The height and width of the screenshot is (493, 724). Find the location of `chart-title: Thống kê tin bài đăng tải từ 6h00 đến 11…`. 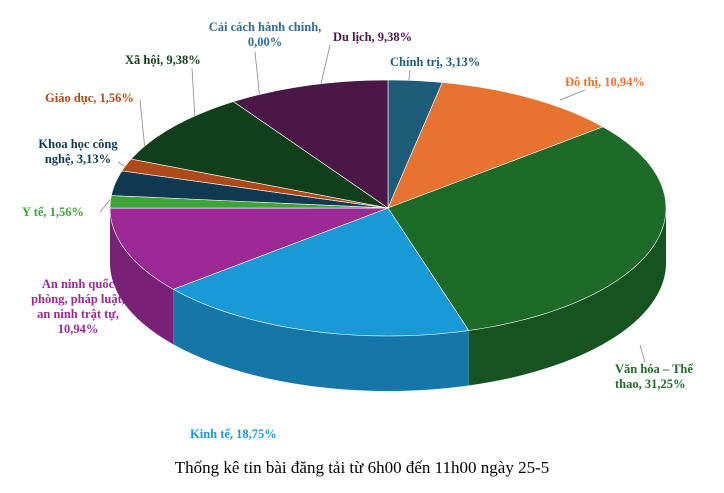

chart-title: Thống kê tin bài đăng tải từ 6h00 đến 11… is located at coordinates (362, 467).